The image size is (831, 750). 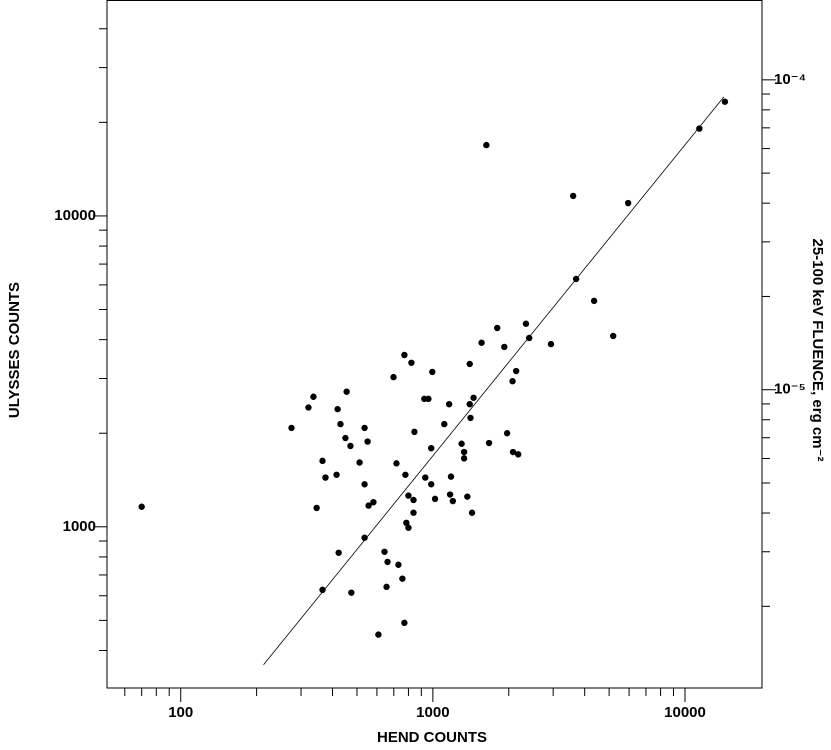 I want to click on x-axis-title: HEND COUNTS, so click(x=432, y=737).